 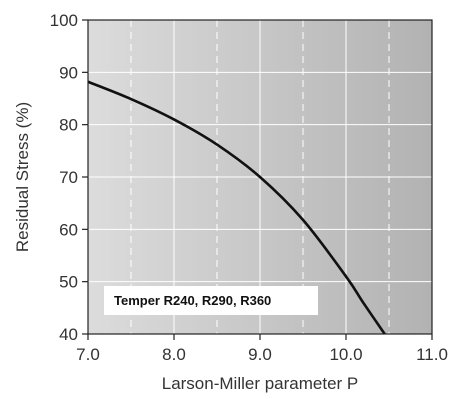 I want to click on annotation-label: Temper R240, R290, R360, so click(x=192, y=300).